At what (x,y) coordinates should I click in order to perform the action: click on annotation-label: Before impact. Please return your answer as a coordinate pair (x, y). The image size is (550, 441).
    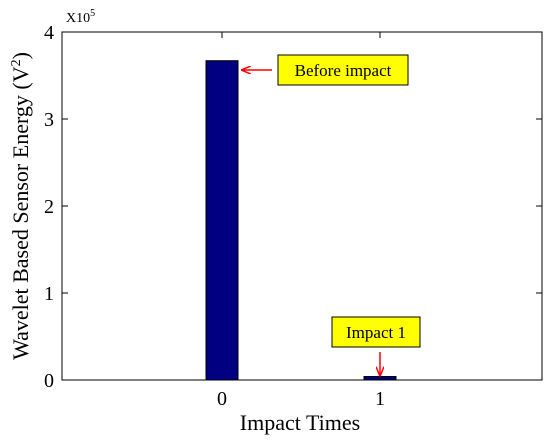
    Looking at the image, I should click on (343, 70).